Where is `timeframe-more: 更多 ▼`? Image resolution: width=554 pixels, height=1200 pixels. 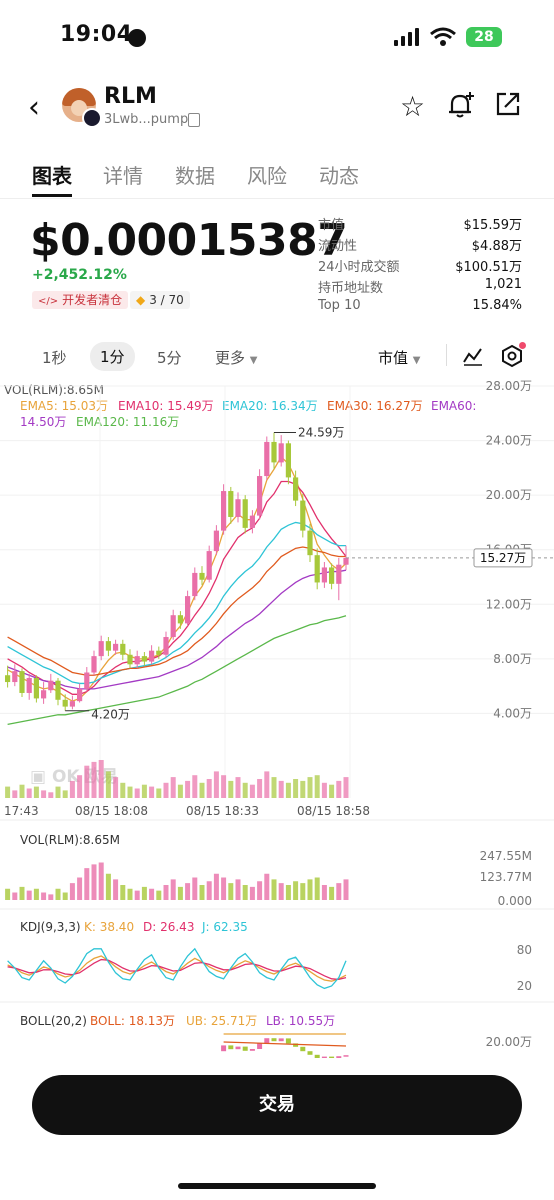 timeframe-more: 更多 ▼ is located at coordinates (236, 357).